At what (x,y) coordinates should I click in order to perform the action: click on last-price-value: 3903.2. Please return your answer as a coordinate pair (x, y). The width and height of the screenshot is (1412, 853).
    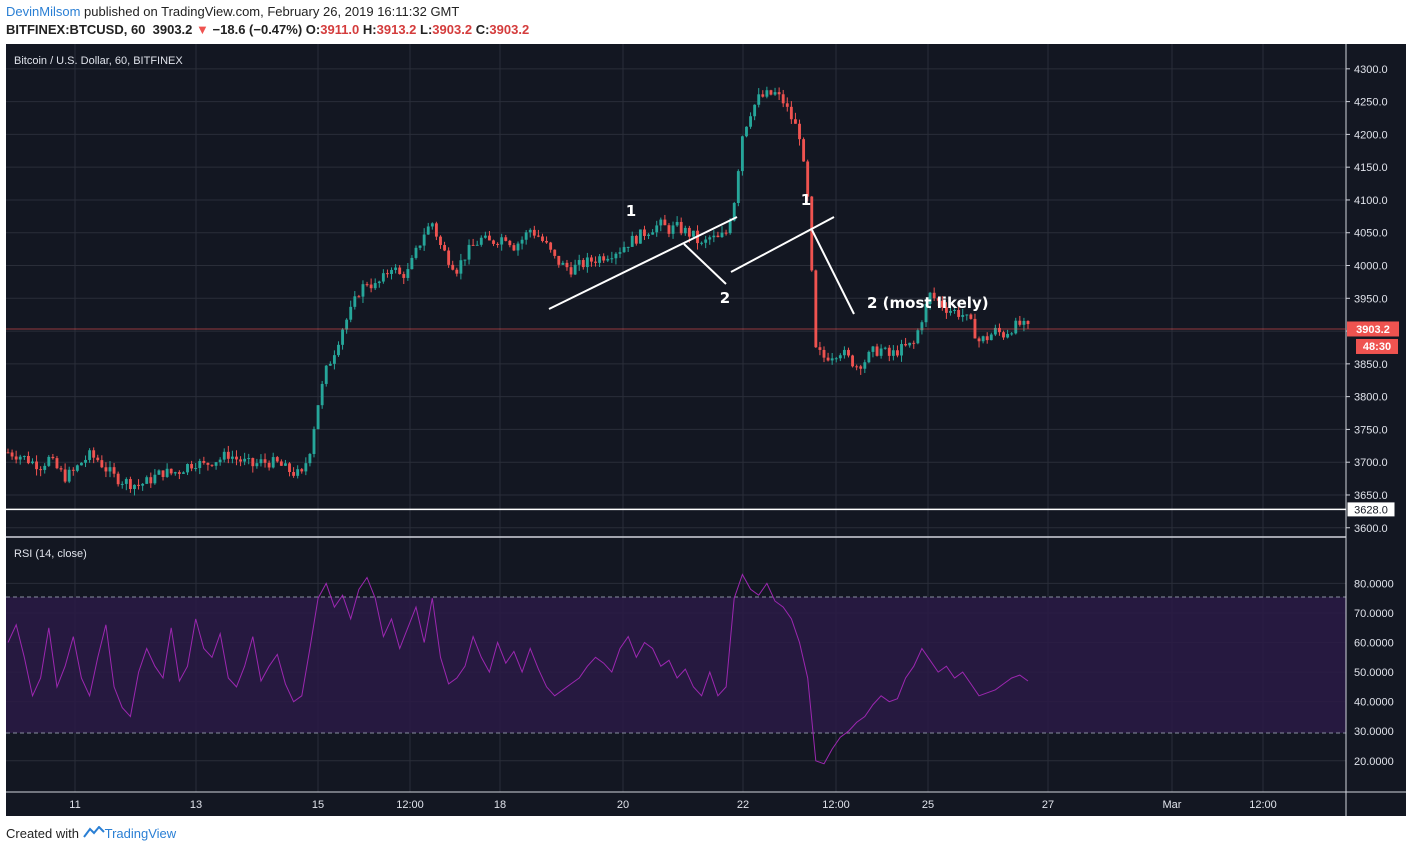
    Looking at the image, I should click on (1373, 330).